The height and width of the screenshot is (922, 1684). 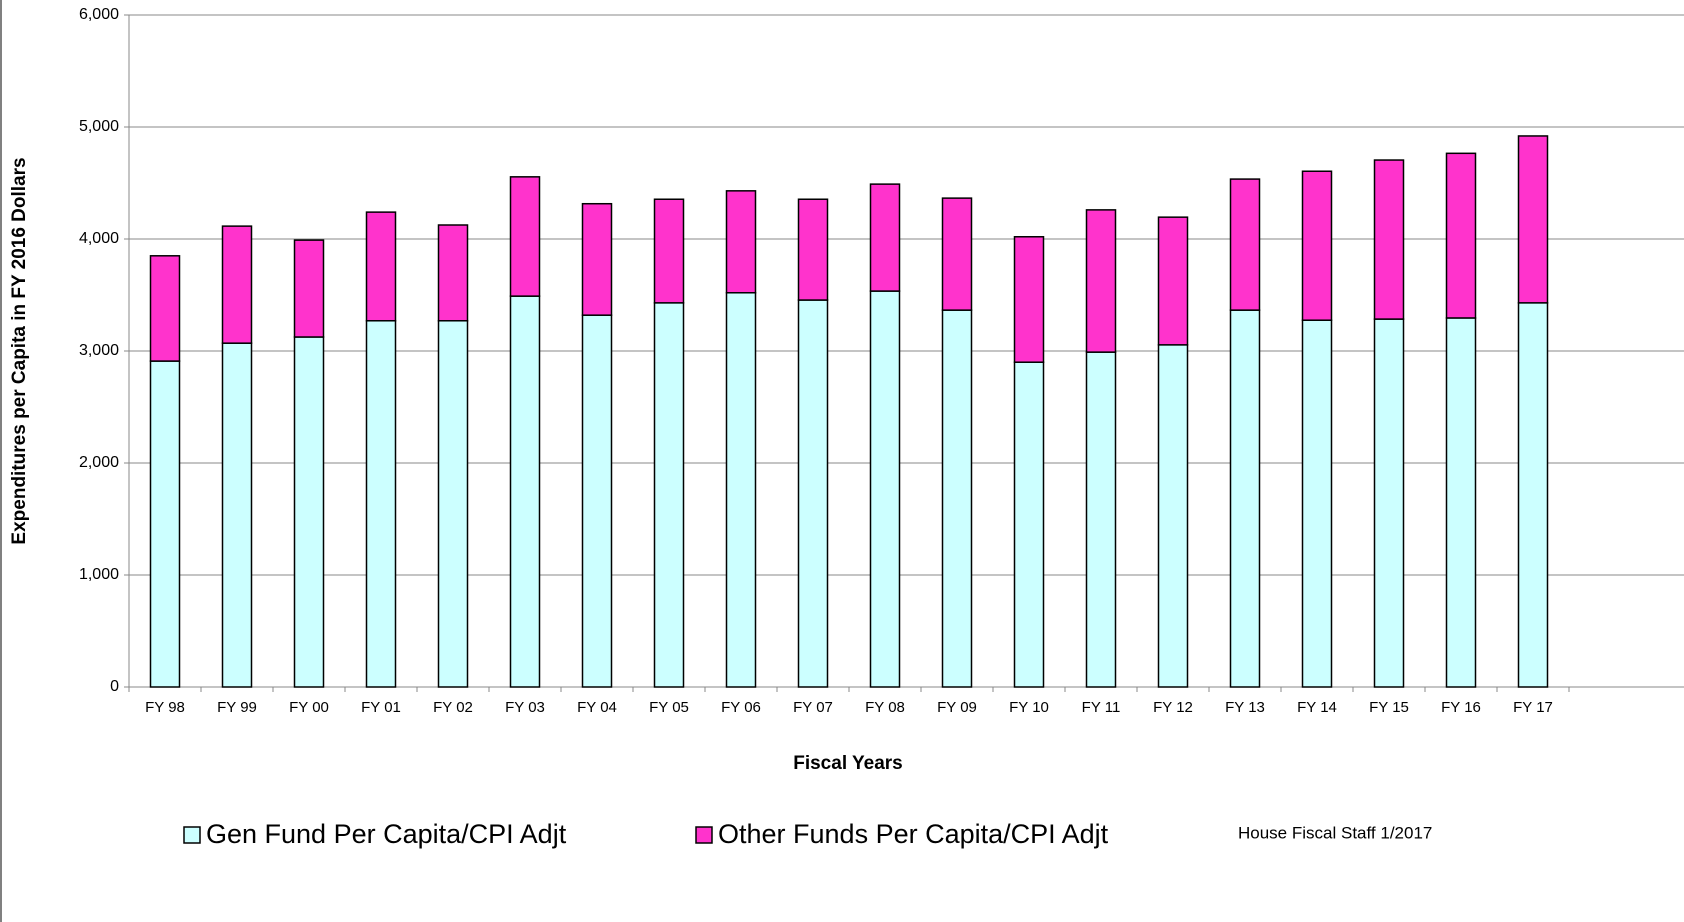 I want to click on y-tick-label: 2,000, so click(x=99, y=462).